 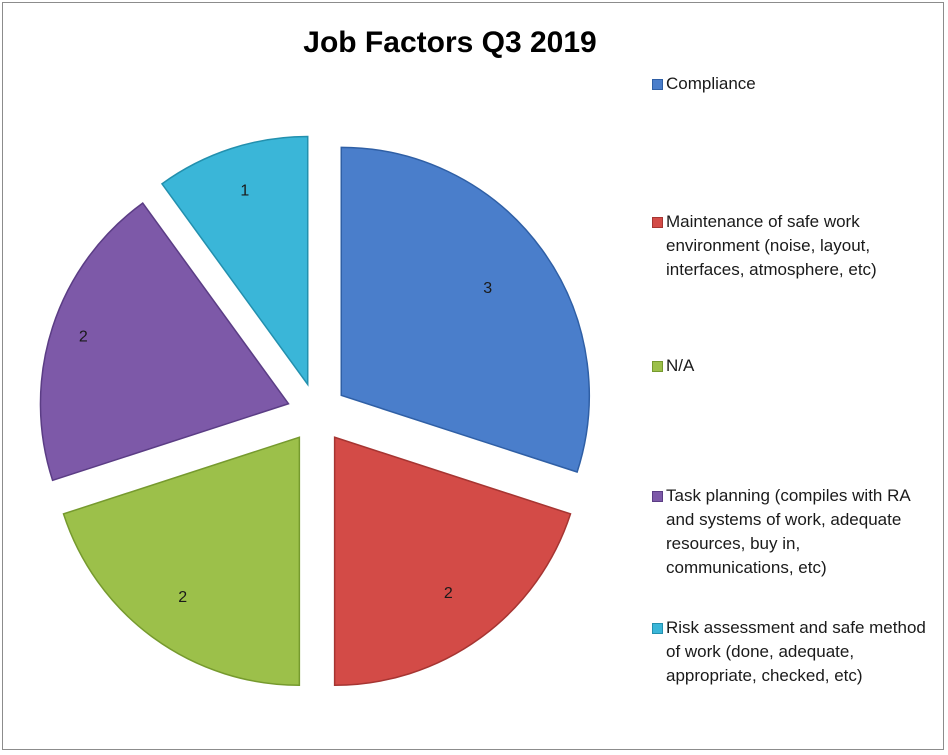 I want to click on legend-label: N/A, so click(x=680, y=365).